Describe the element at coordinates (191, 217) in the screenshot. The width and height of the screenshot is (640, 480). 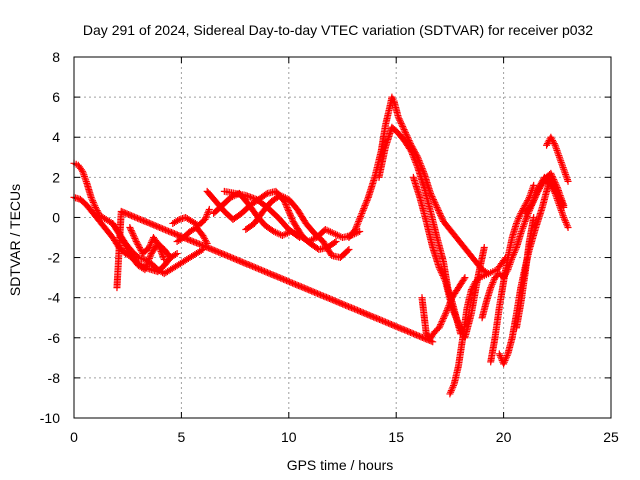
I see `series-sat-e` at that location.